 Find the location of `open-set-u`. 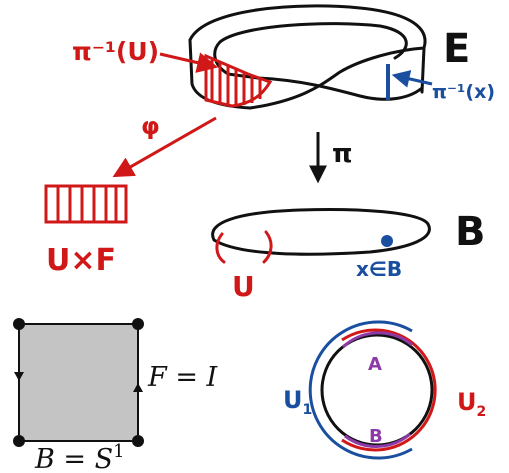

open-set-u is located at coordinates (244, 247).